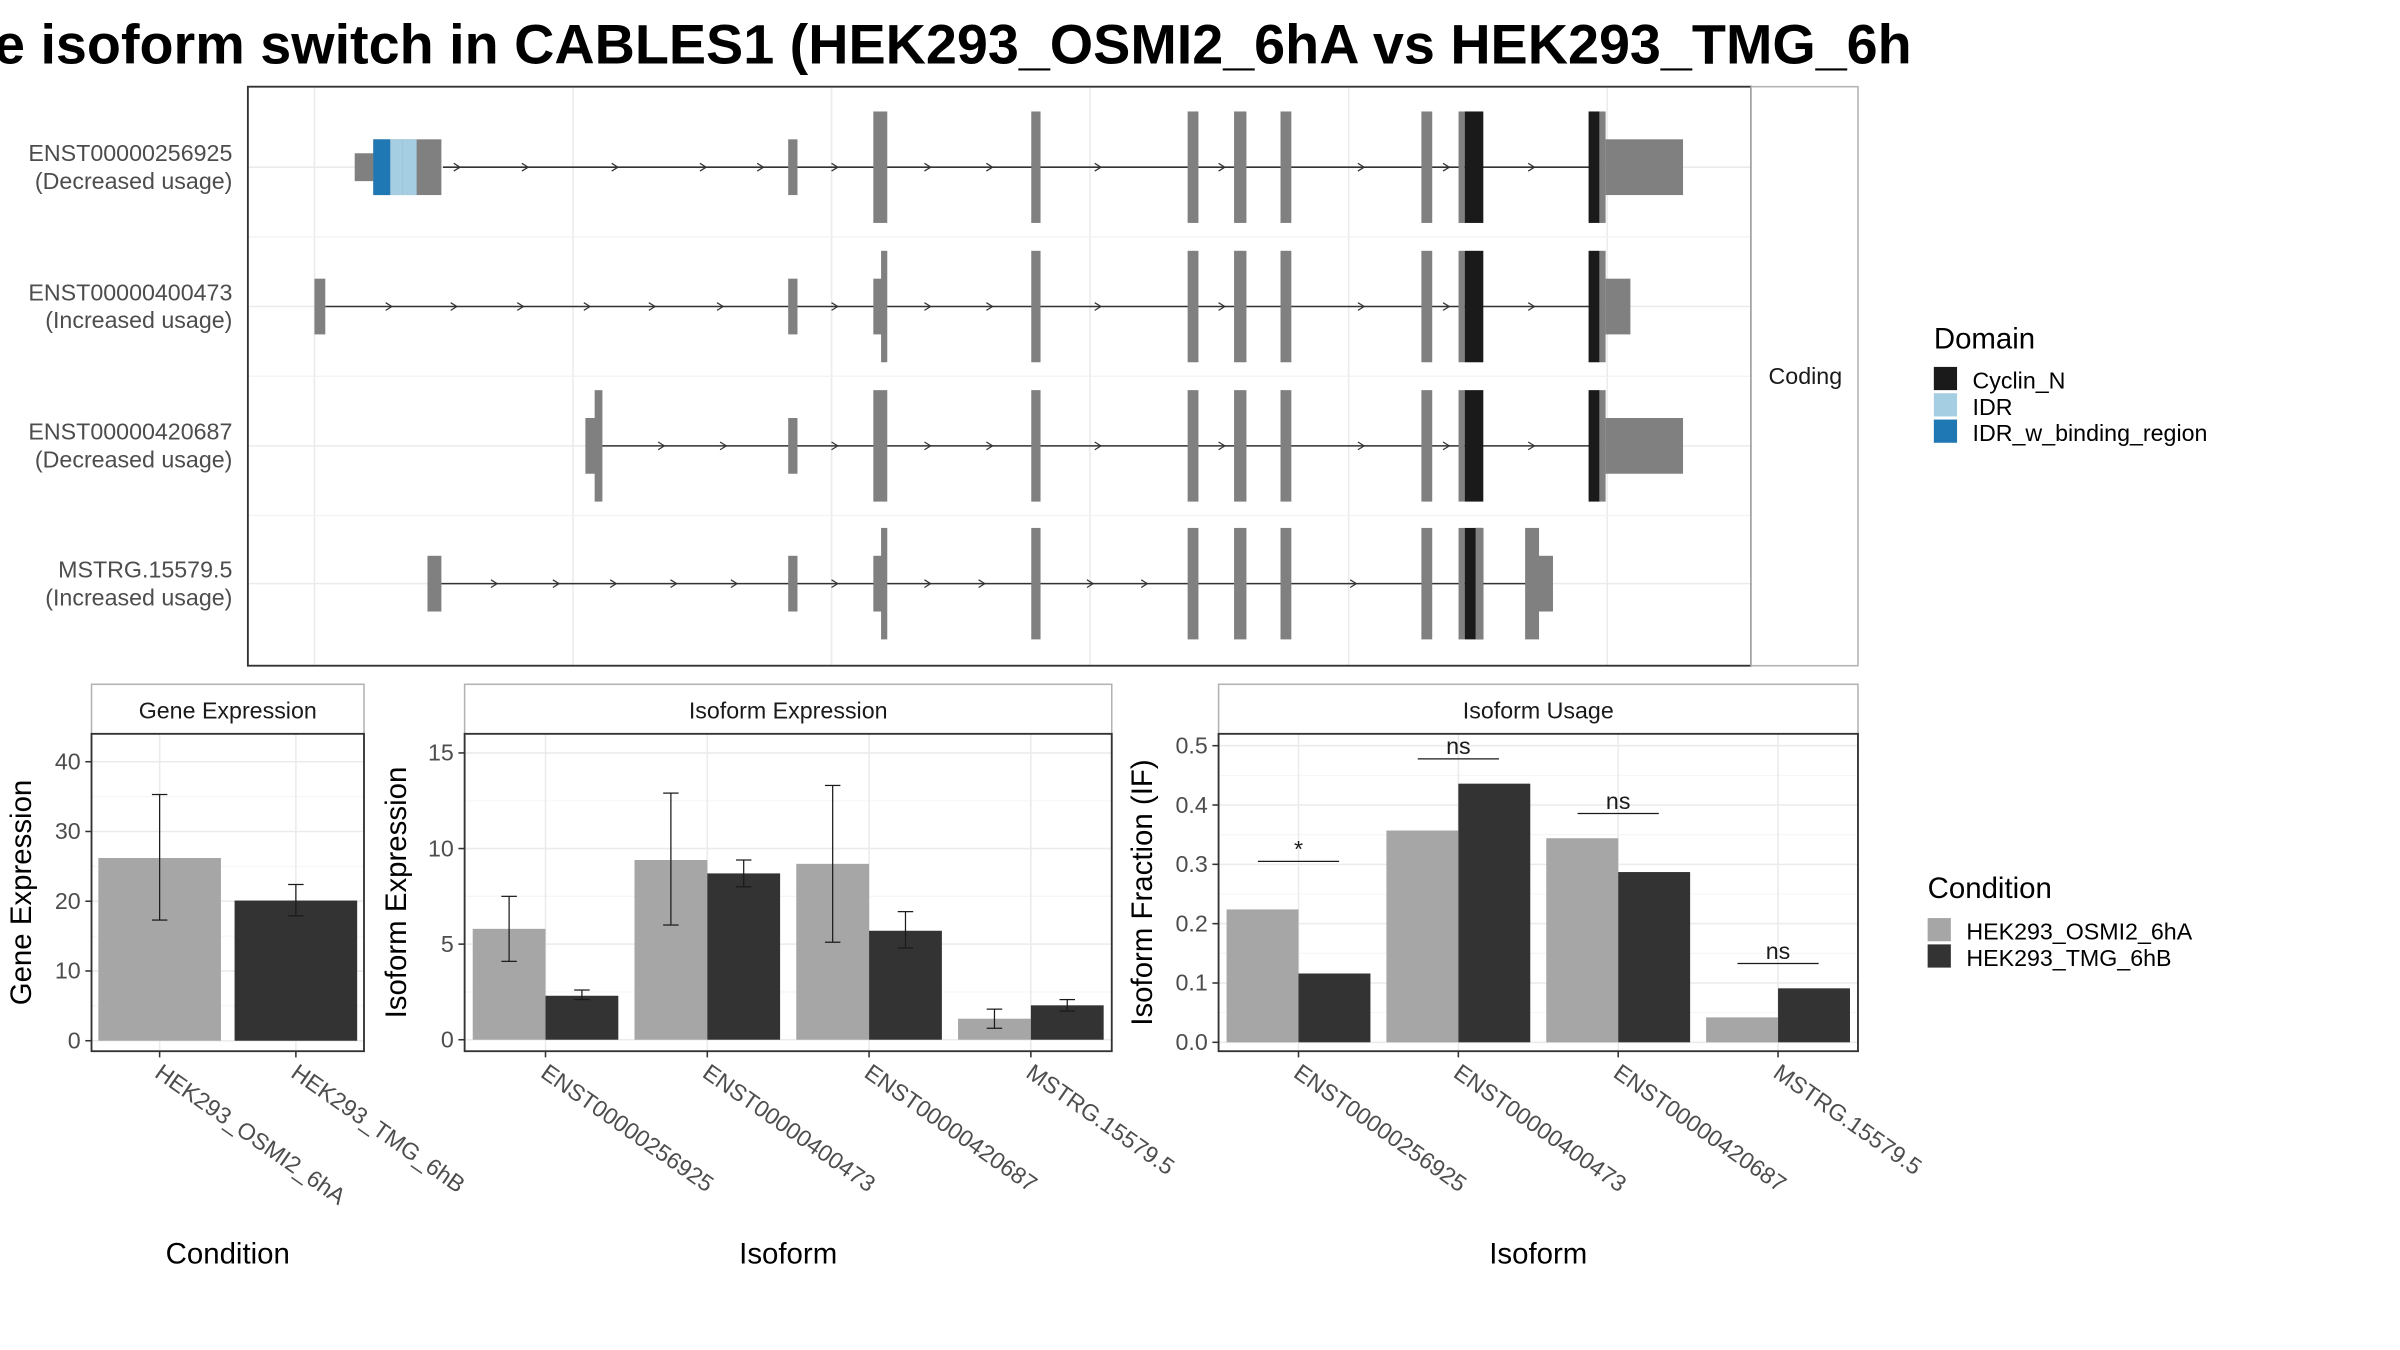  Describe the element at coordinates (788, 1253) in the screenshot. I see `x-axis-title: Isoform` at that location.